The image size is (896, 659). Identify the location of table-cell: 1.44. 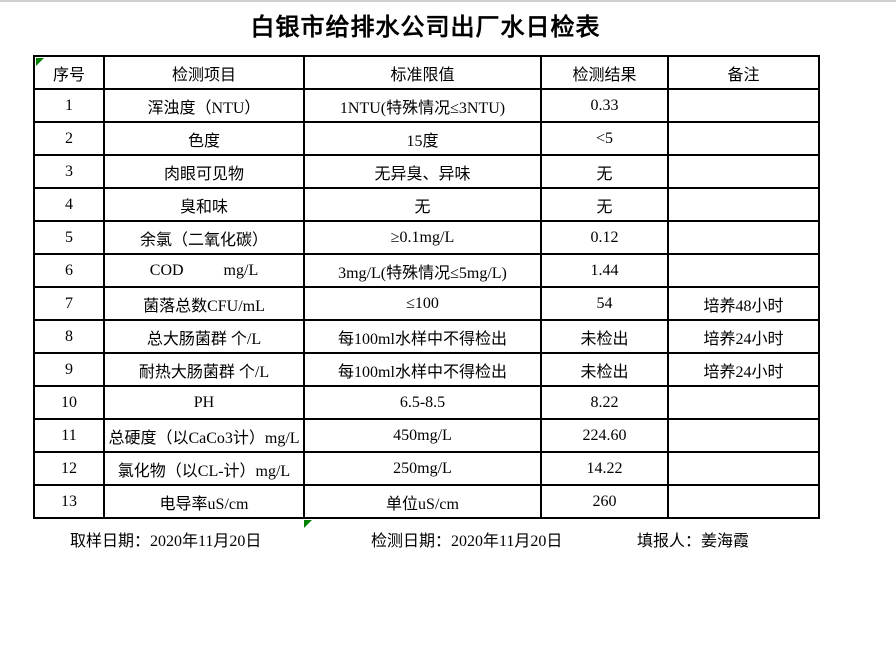
(604, 270).